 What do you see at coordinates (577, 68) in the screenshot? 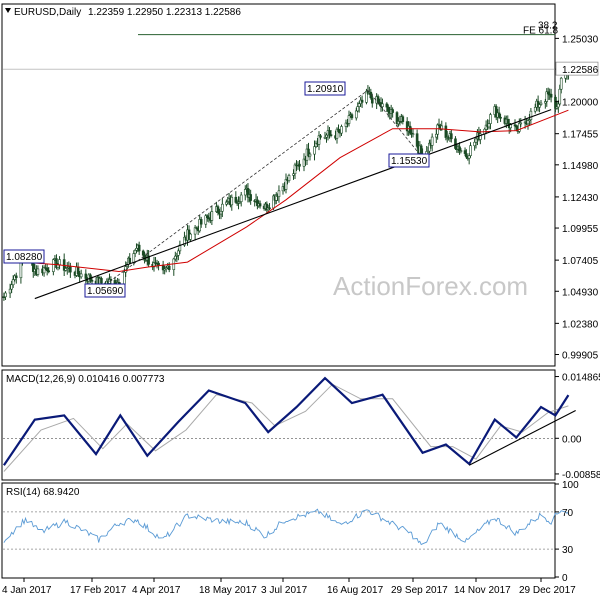
I see `current-price-box` at bounding box center [577, 68].